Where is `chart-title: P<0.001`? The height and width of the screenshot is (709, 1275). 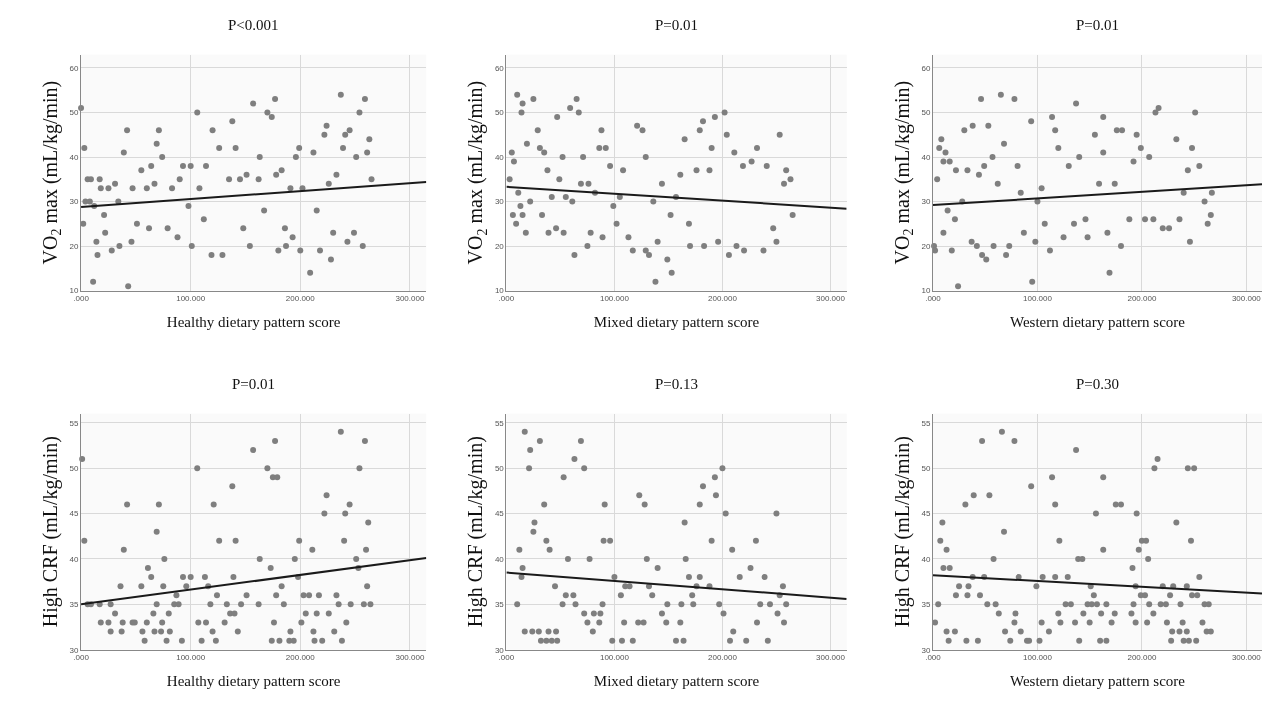
chart-title: P<0.001 is located at coordinates (253, 25).